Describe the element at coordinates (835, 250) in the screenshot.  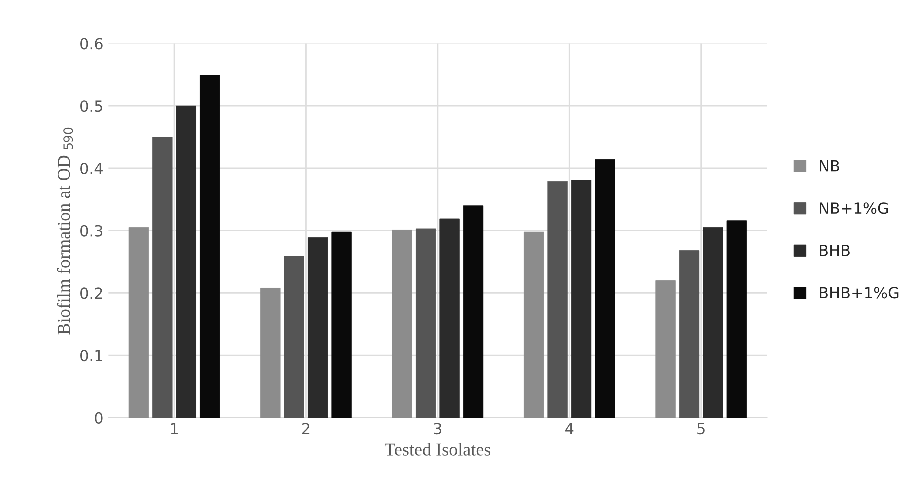
I see `legend-label: BHB` at that location.